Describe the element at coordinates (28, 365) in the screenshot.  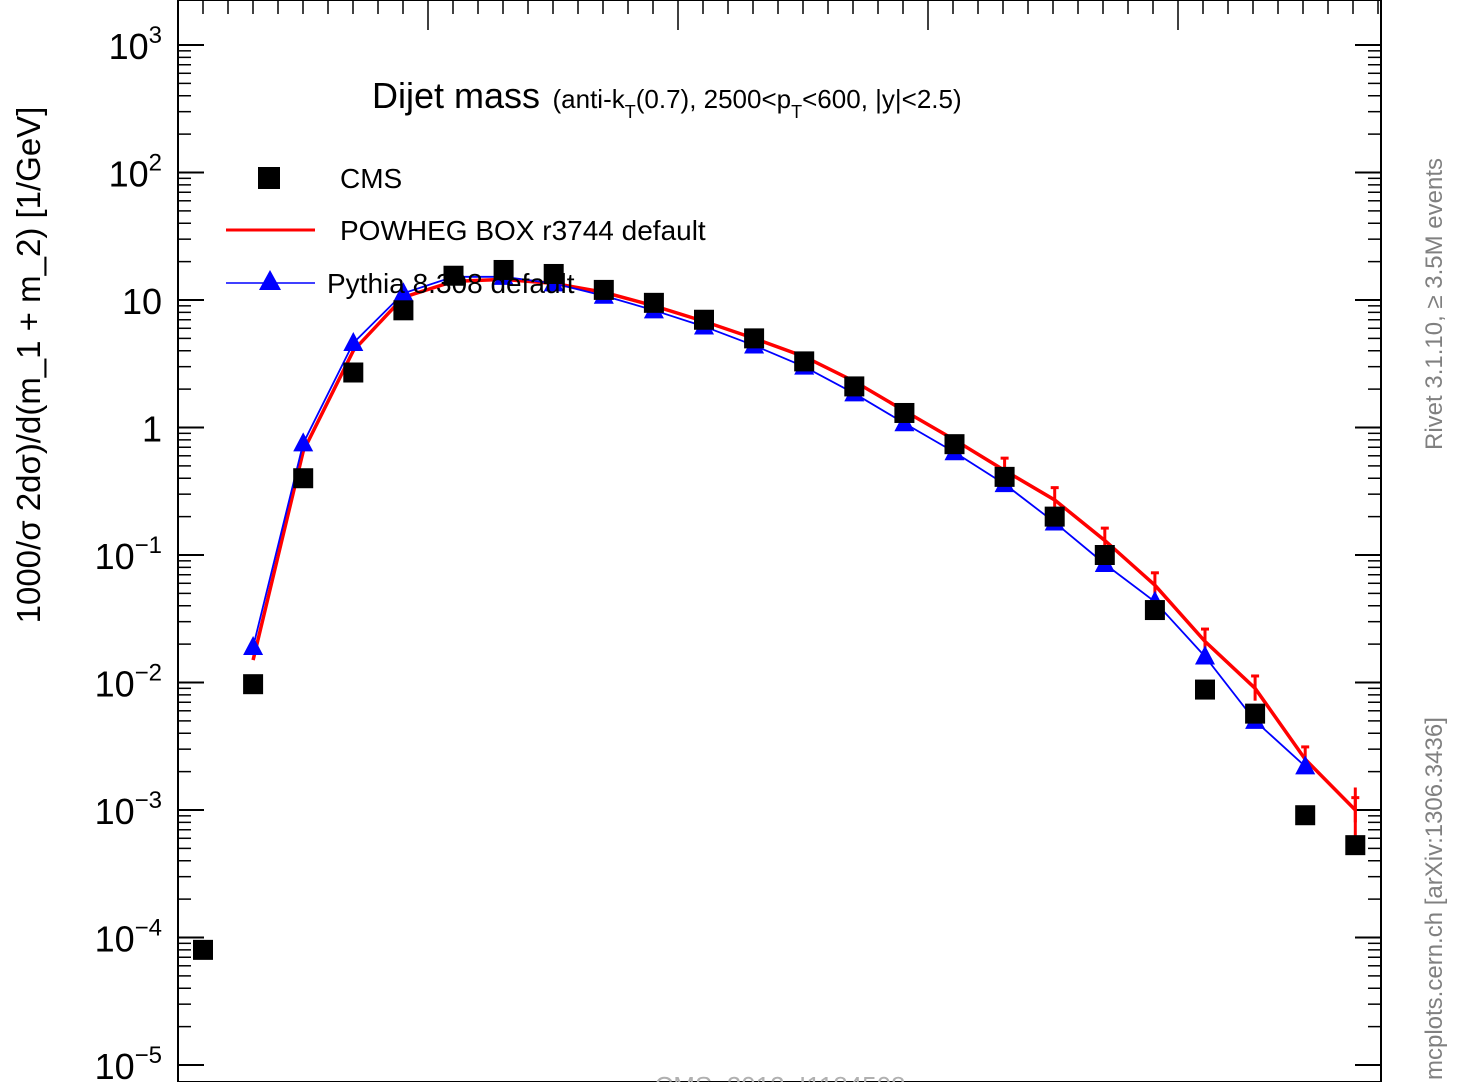
I see `y-axis-label: 1000/σ 2dσ)/d(m_1 + m_2) [1/GeV]` at that location.